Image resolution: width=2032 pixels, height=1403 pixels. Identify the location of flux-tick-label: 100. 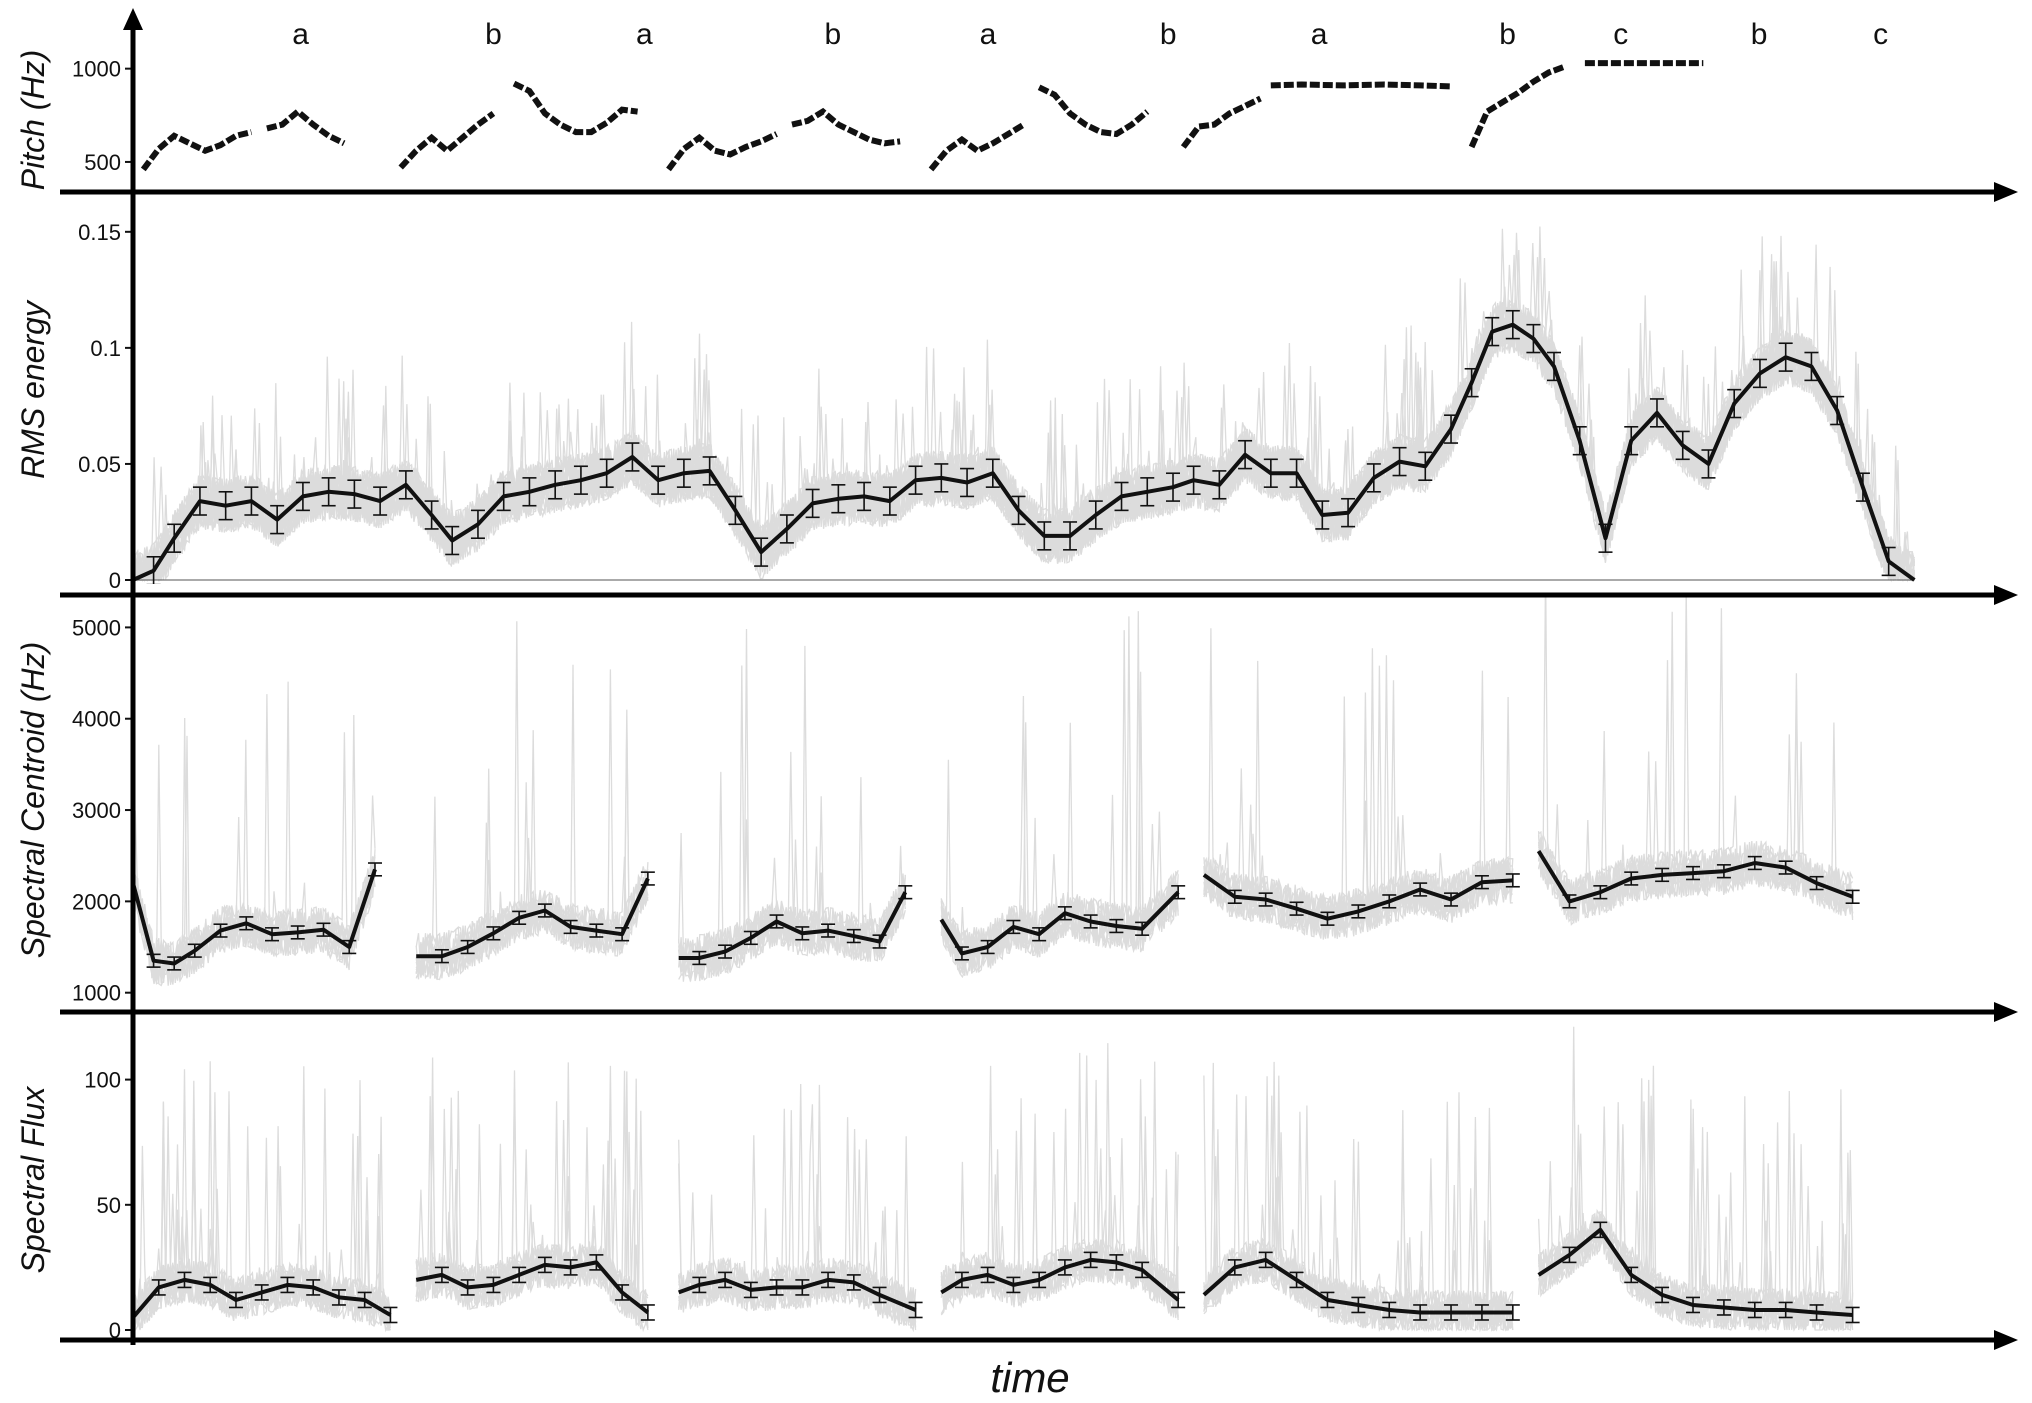
(102, 1080).